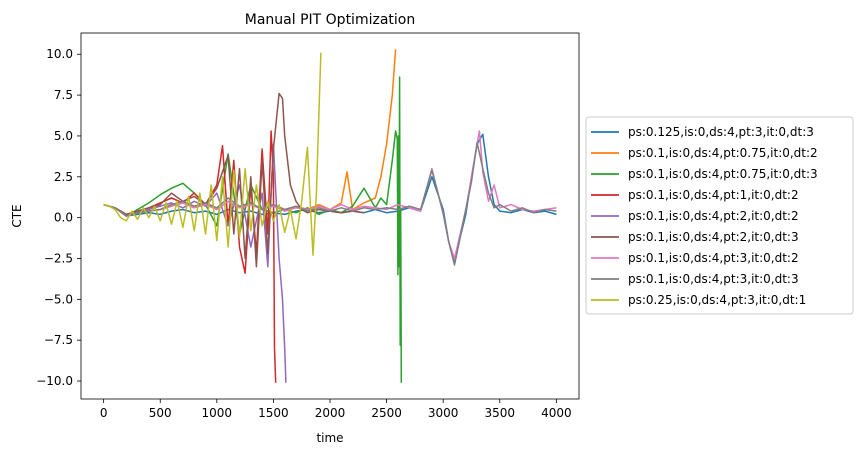  What do you see at coordinates (386, 413) in the screenshot?
I see `x-tick-label: 2500` at bounding box center [386, 413].